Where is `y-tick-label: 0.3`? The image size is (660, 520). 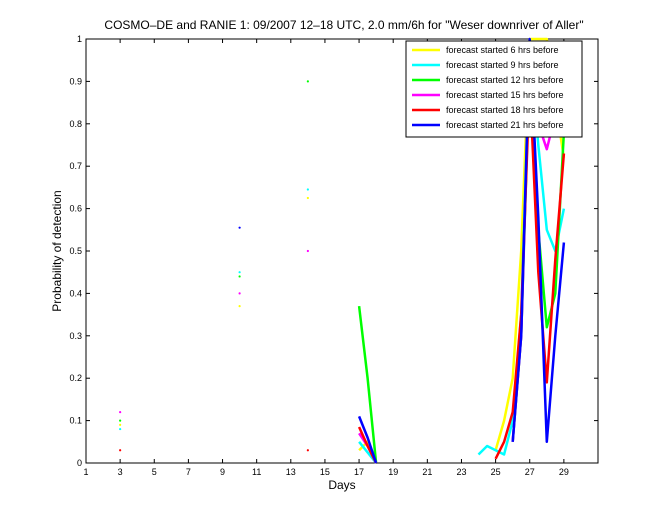
y-tick-label: 0.3 is located at coordinates (75, 336).